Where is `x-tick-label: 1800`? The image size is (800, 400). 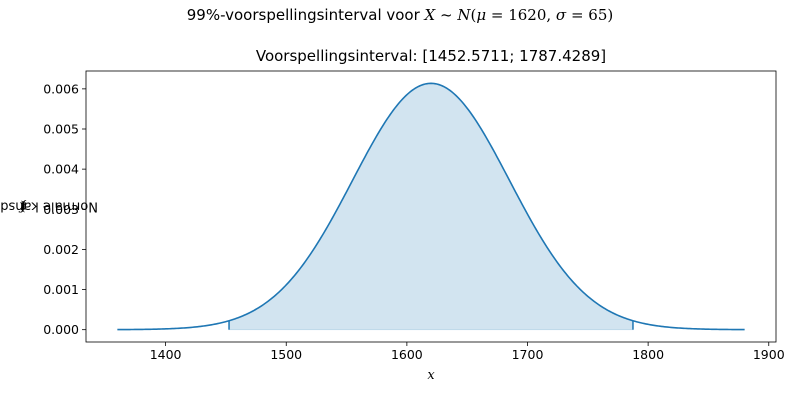
x-tick-label: 1800 is located at coordinates (648, 354).